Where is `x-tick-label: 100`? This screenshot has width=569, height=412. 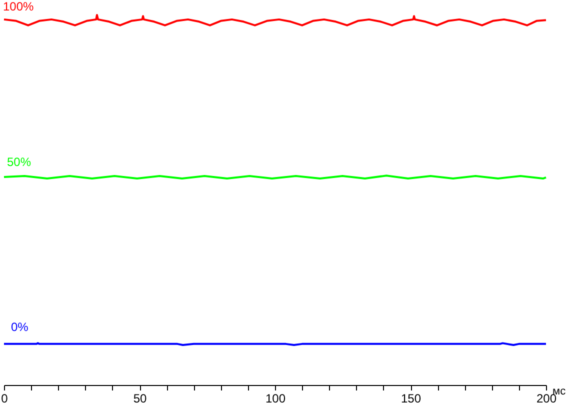 x-tick-label: 100 is located at coordinates (275, 399).